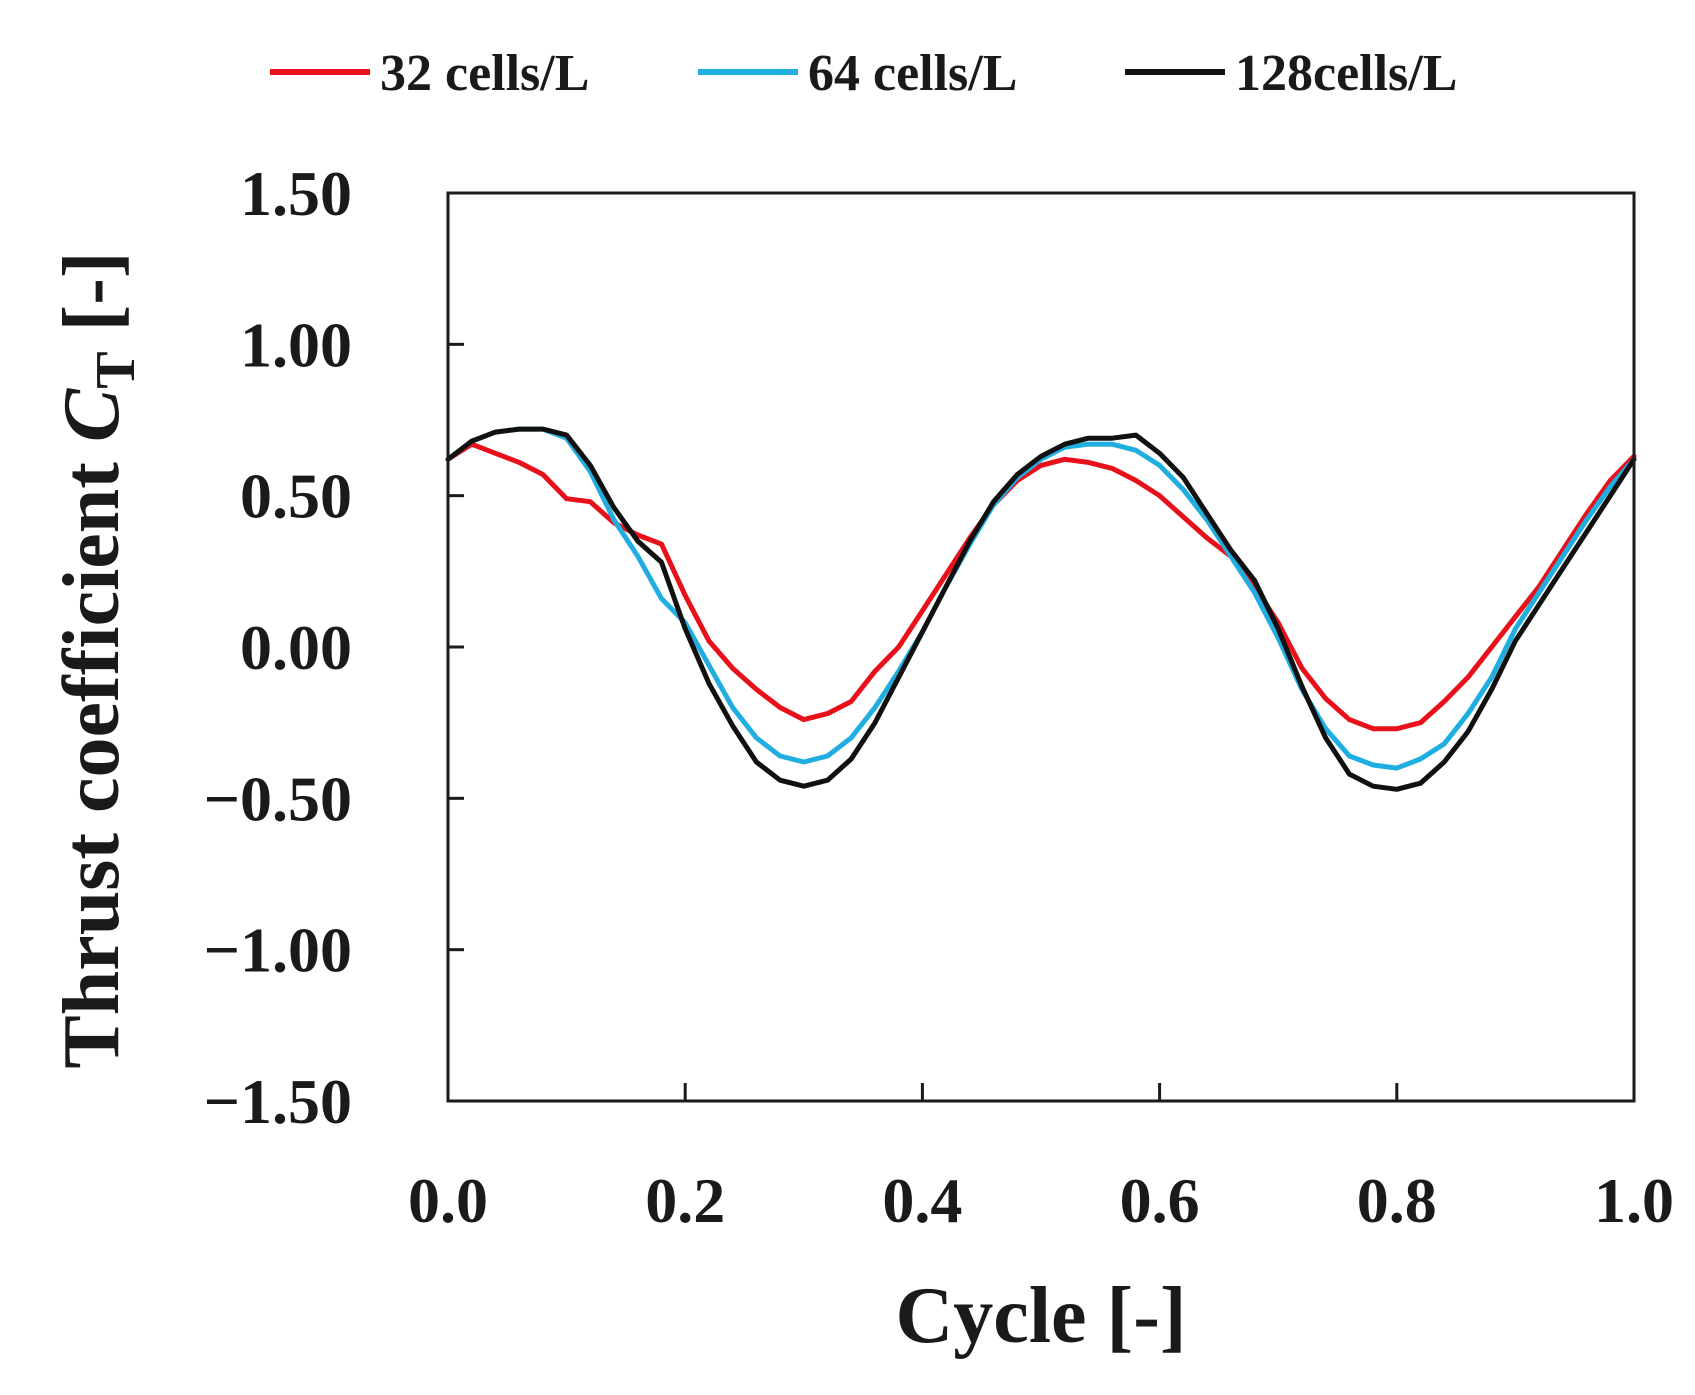  I want to click on legend-label-32-cells: 32 cells/L, so click(484, 73).